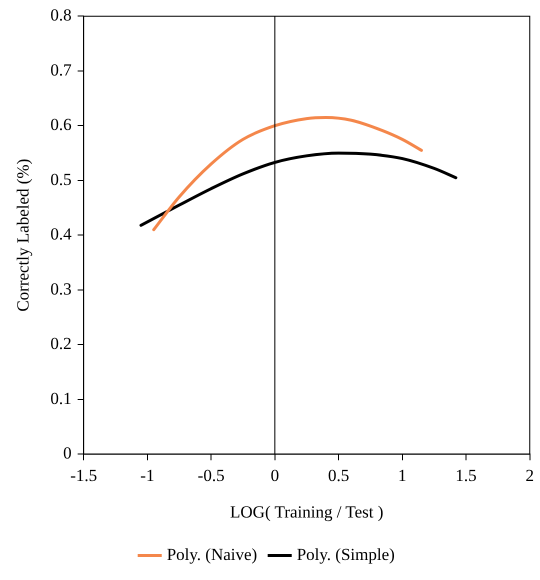 The image size is (540, 580). Describe the element at coordinates (67, 453) in the screenshot. I see `y-tick-label: 0` at that location.